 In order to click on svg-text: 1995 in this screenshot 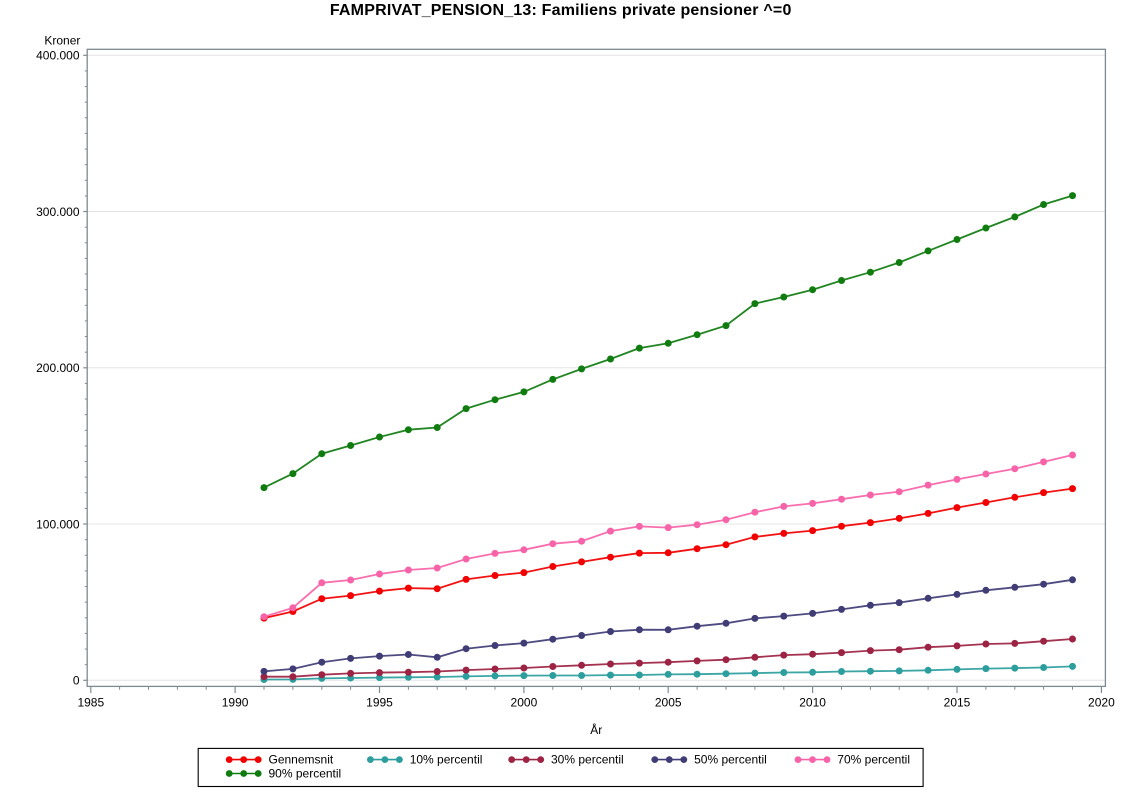, I will do `click(379, 703)`.